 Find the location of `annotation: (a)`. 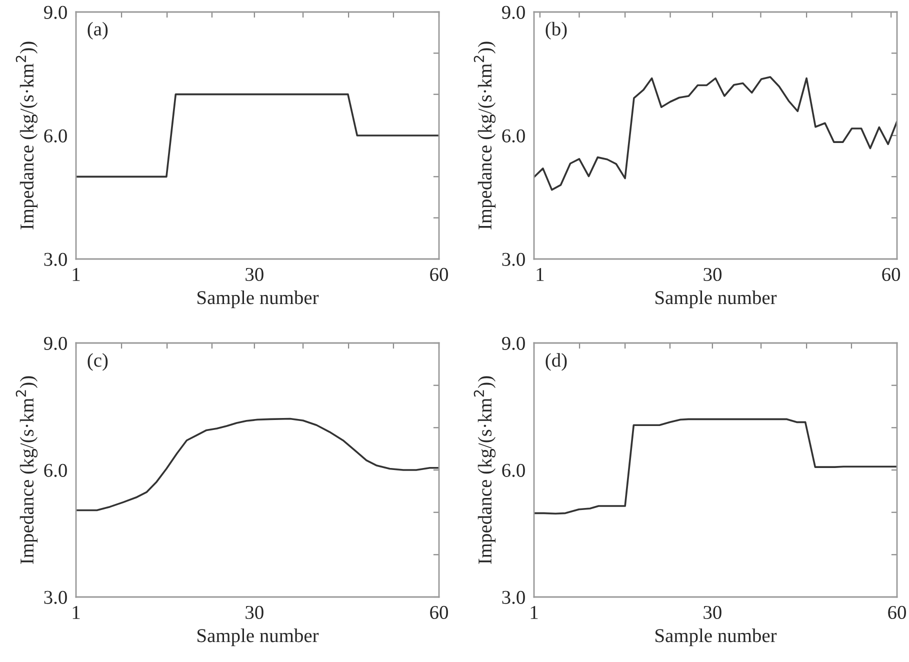

annotation: (a) is located at coordinates (98, 31).